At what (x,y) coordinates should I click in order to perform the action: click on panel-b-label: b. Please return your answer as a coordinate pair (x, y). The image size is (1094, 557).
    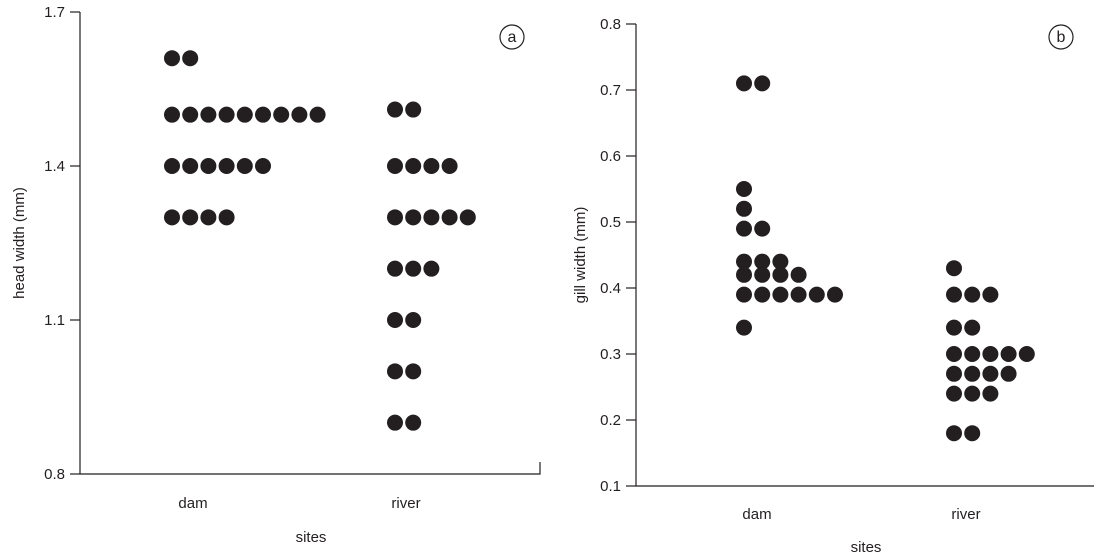
    Looking at the image, I should click on (1061, 37).